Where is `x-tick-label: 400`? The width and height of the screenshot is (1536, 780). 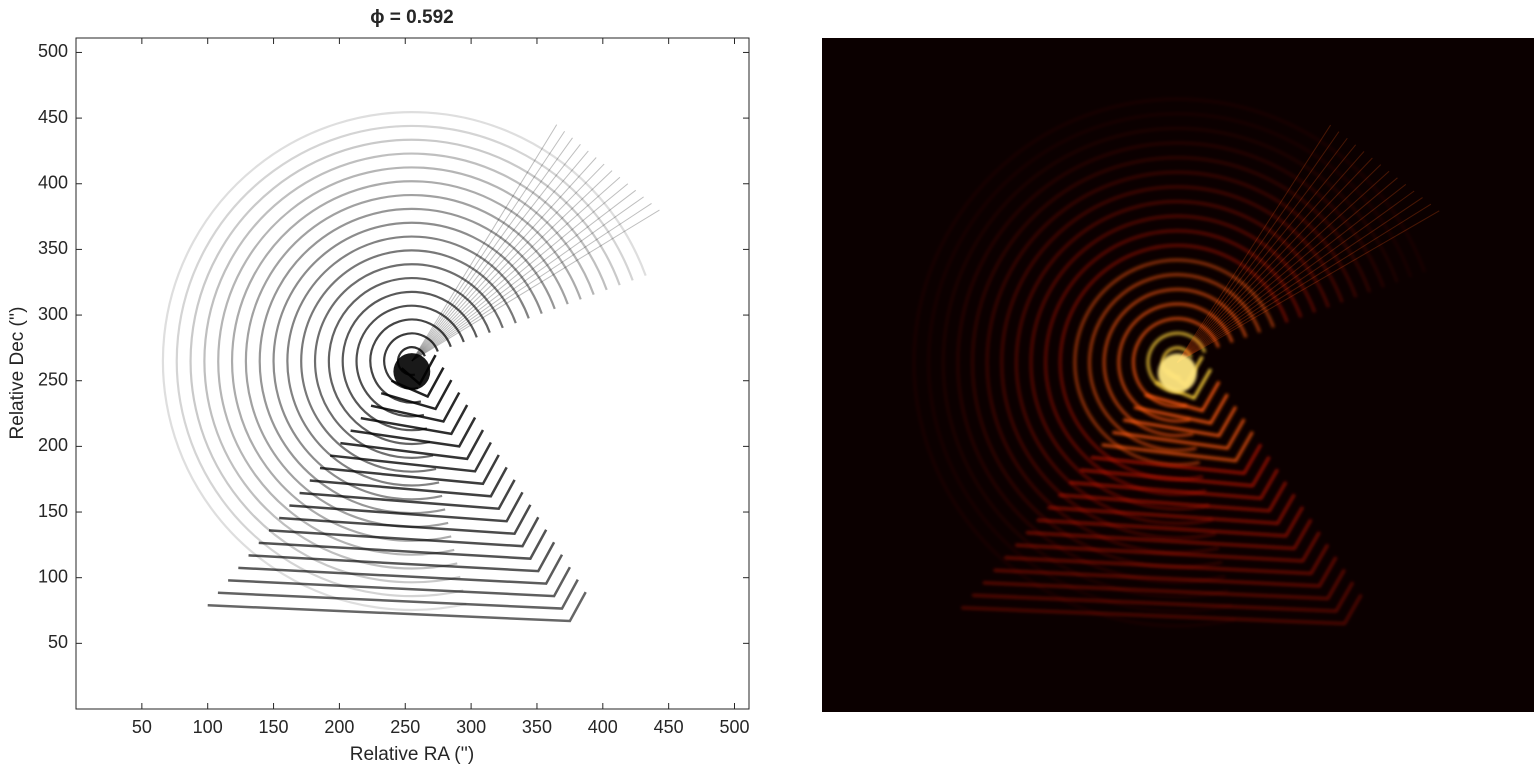
x-tick-label: 400 is located at coordinates (603, 727).